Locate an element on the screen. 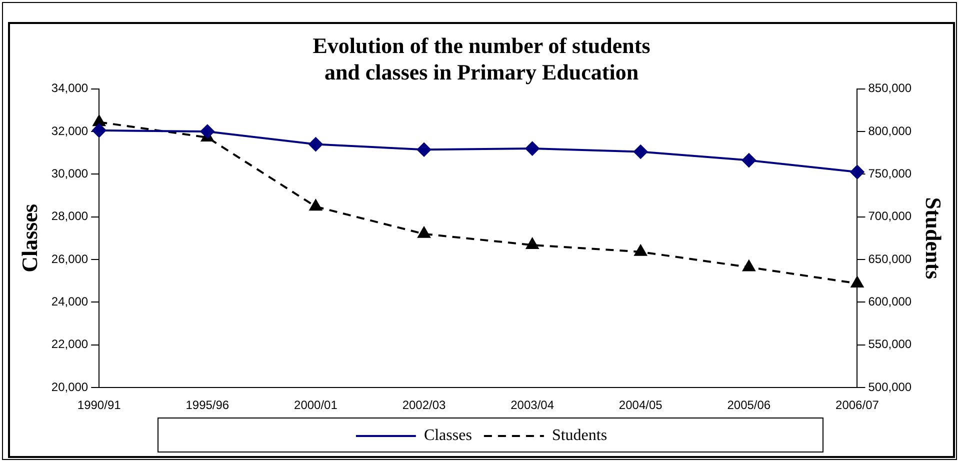  x-tick-label: 2000/01 is located at coordinates (316, 405).